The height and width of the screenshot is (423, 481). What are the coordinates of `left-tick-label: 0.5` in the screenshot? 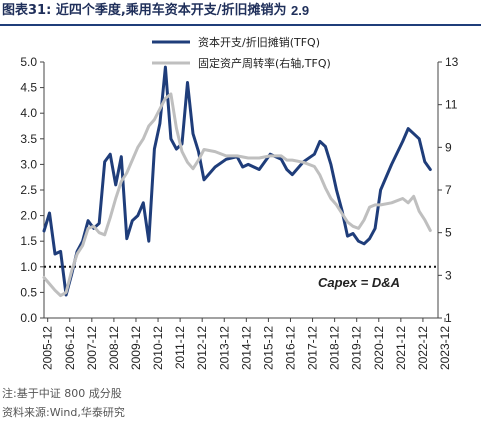 It's located at (28, 292).